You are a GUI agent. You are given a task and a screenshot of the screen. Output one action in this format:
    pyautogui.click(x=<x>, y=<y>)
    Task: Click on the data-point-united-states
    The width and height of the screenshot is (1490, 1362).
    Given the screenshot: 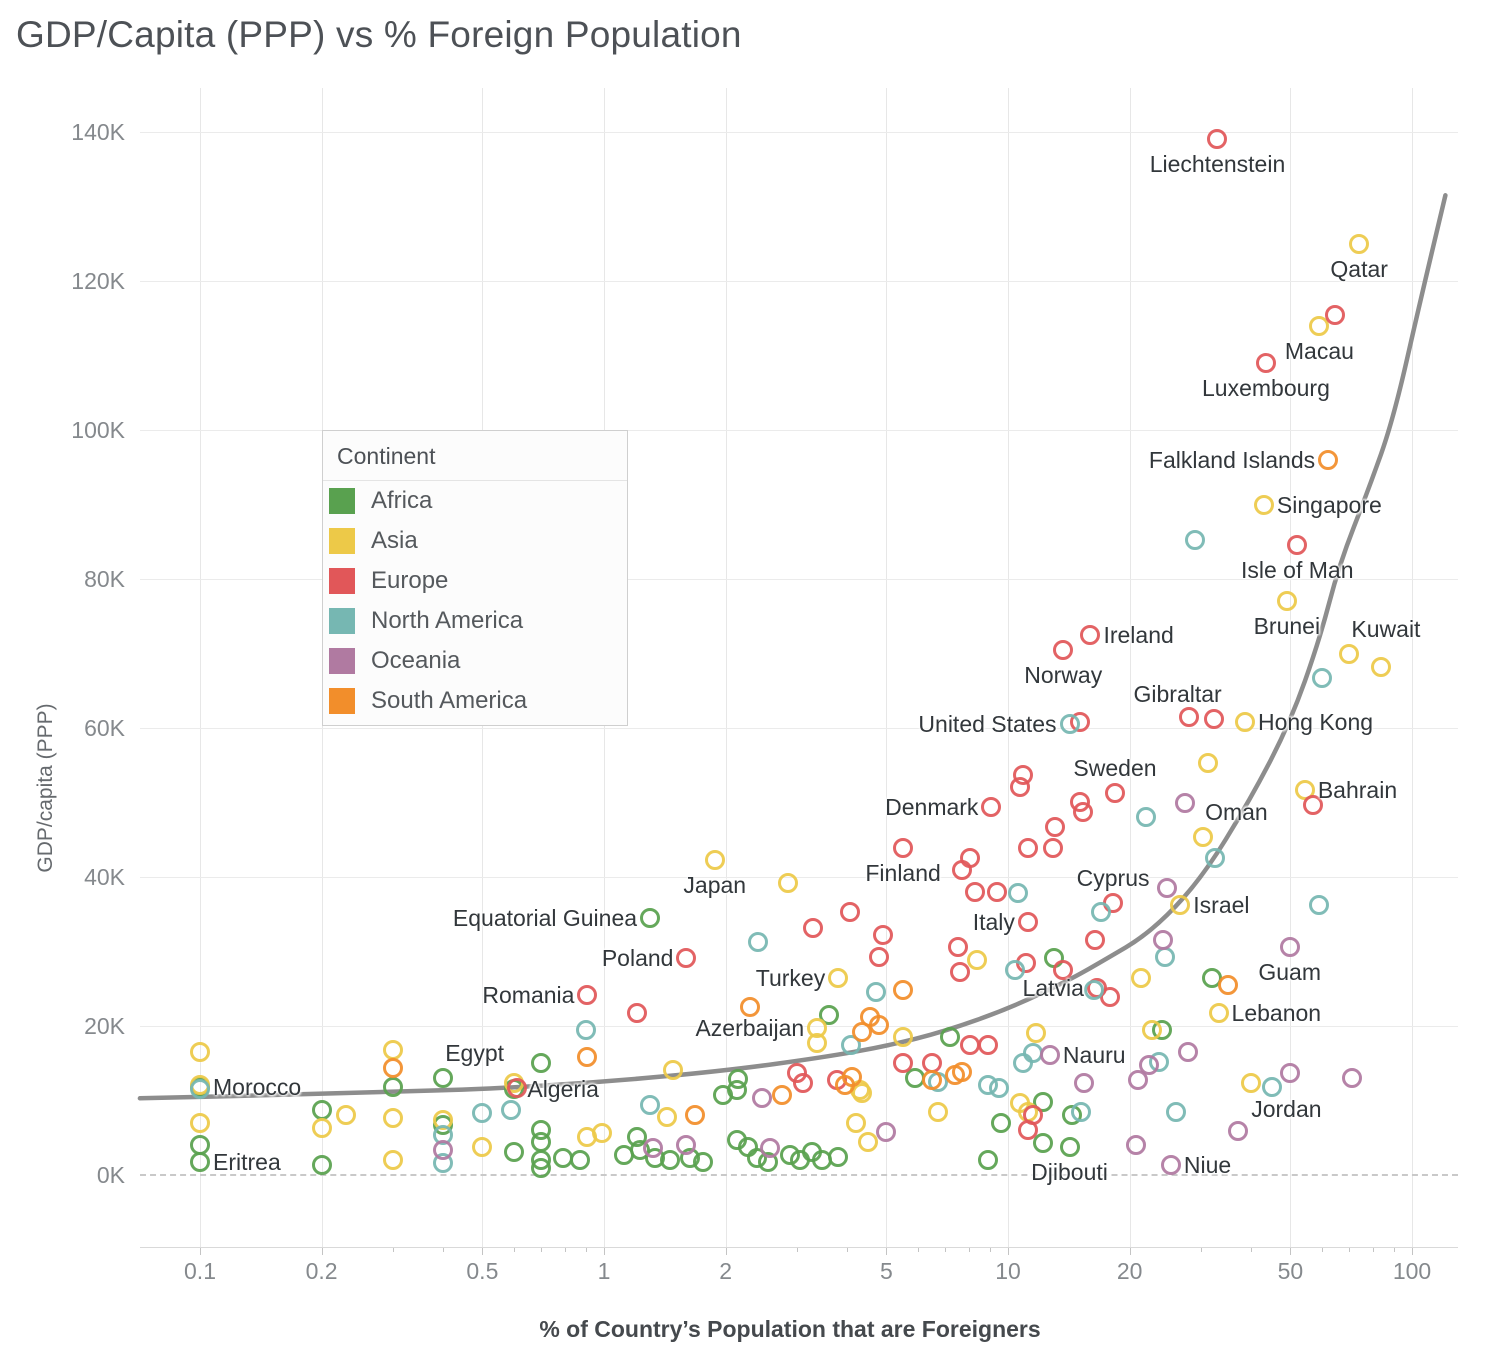 What is the action you would take?
    pyautogui.click(x=1069, y=724)
    